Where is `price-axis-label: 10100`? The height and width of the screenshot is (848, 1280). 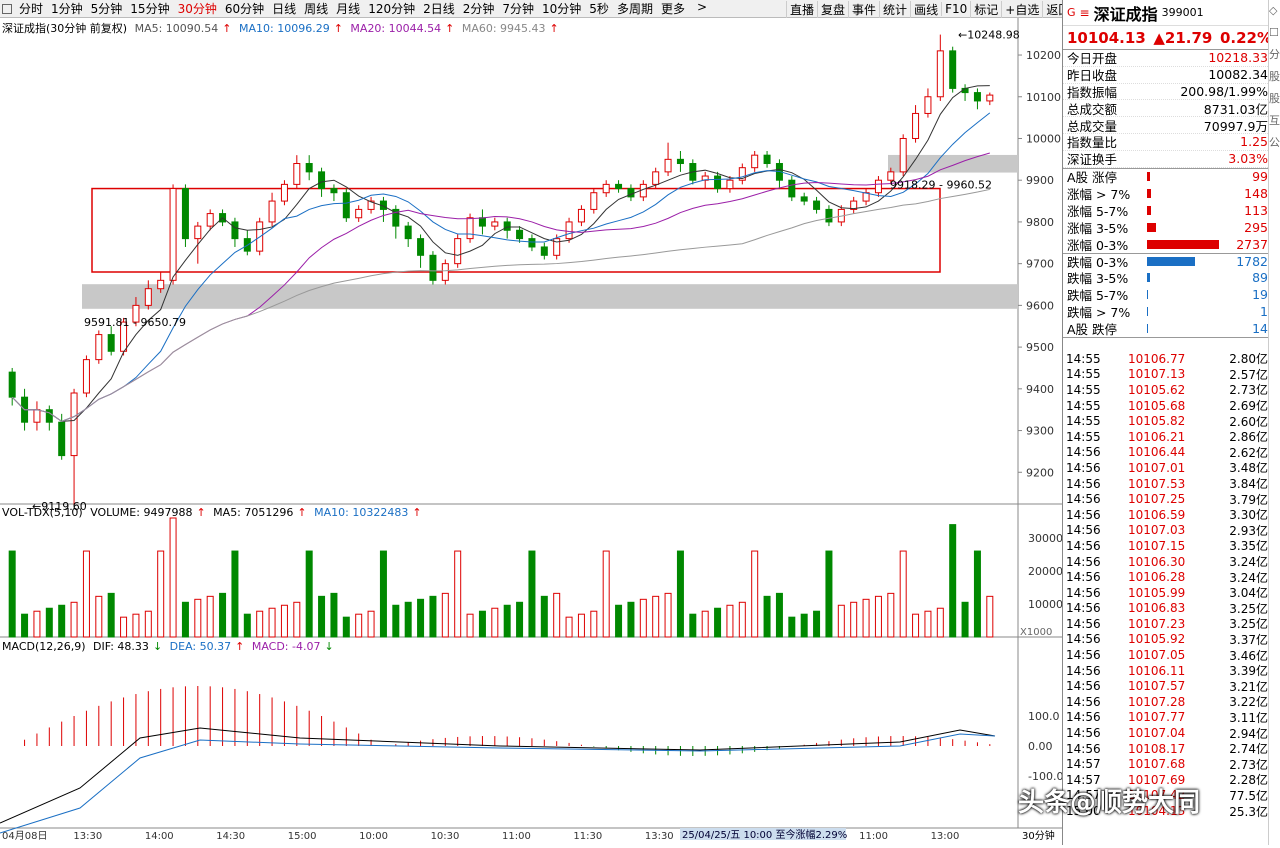 price-axis-label: 10100 is located at coordinates (1043, 97).